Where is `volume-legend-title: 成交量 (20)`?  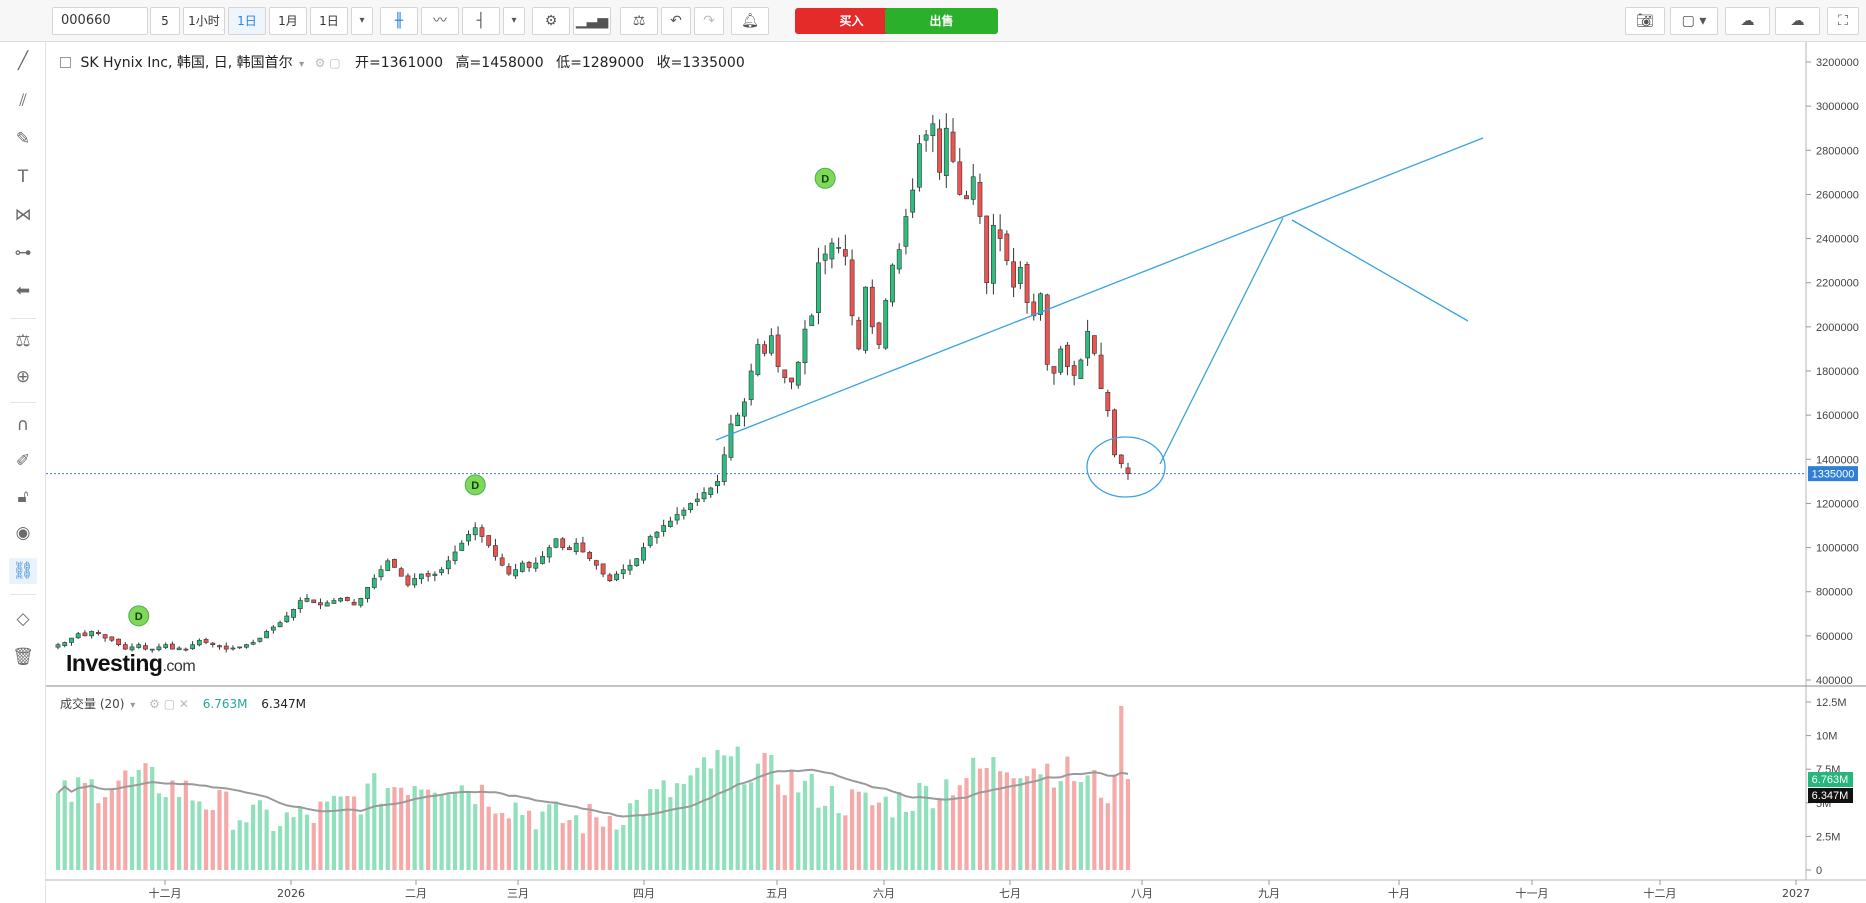
volume-legend-title: 成交量 (20) is located at coordinates (92, 704).